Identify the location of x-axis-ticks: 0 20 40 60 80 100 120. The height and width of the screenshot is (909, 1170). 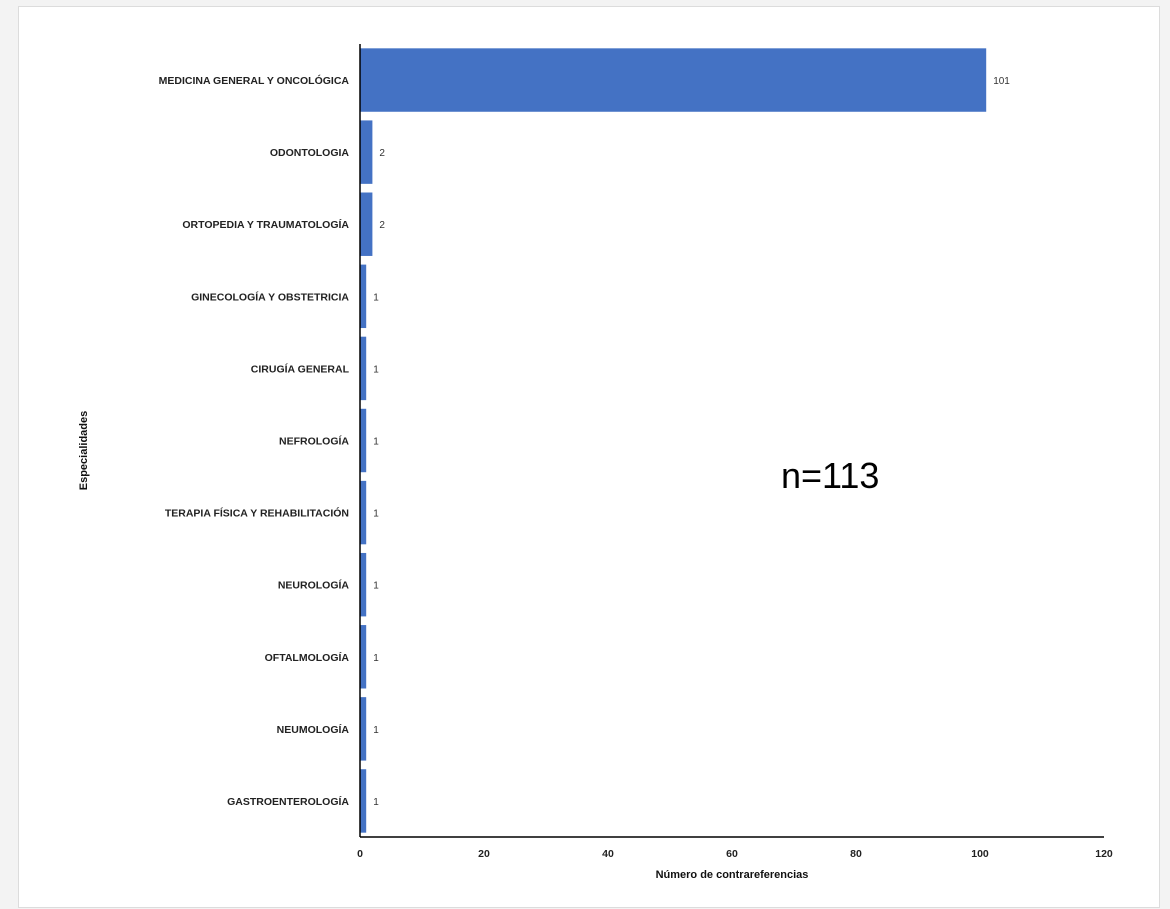
(735, 854).